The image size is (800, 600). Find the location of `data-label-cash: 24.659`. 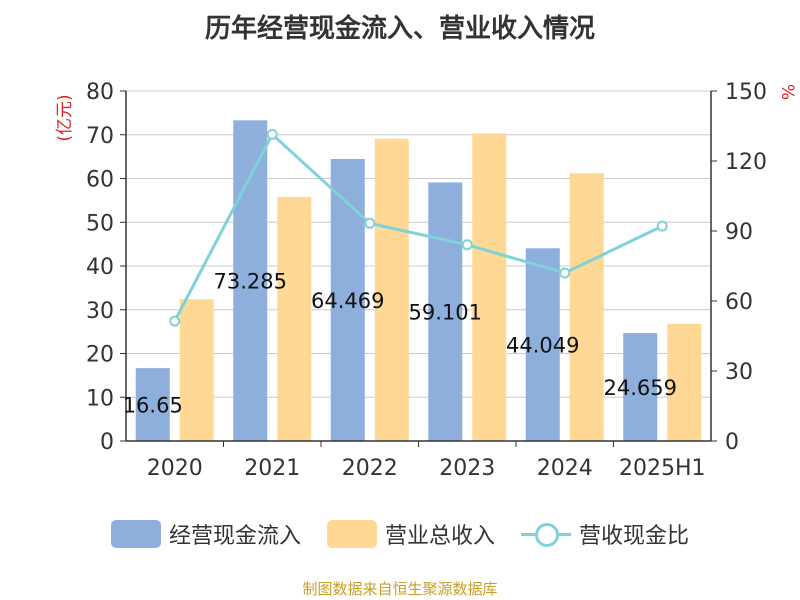

data-label-cash: 24.659 is located at coordinates (640, 388).